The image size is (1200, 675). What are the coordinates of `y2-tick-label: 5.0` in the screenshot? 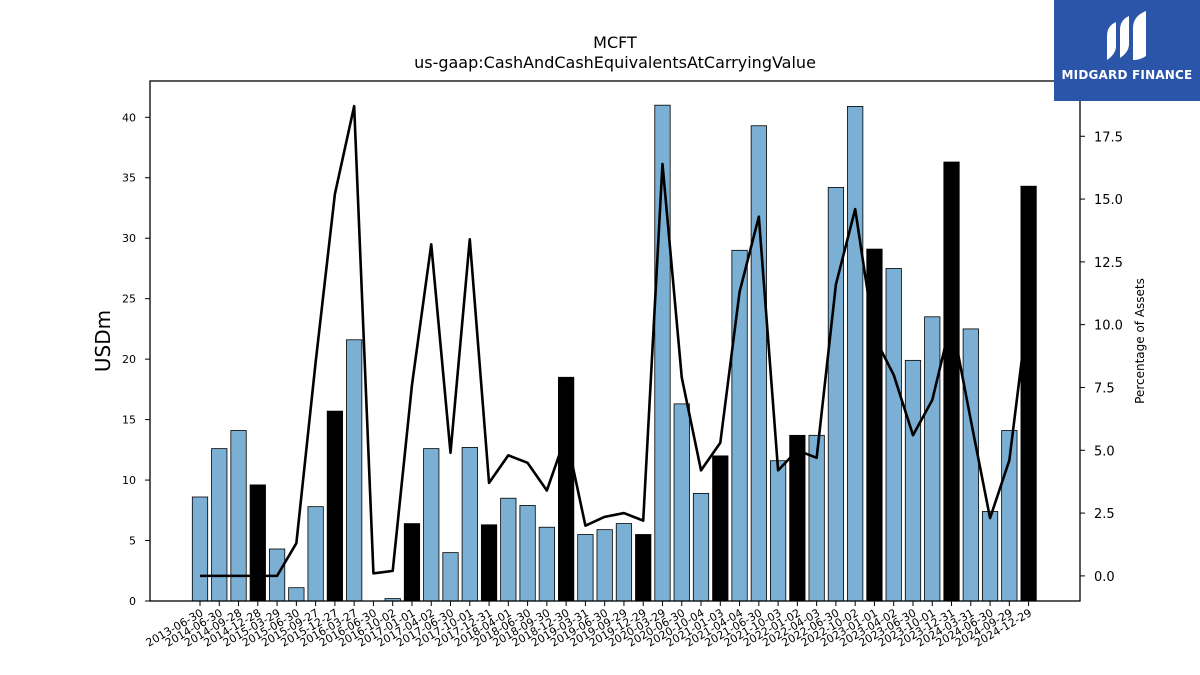 It's located at (1104, 451).